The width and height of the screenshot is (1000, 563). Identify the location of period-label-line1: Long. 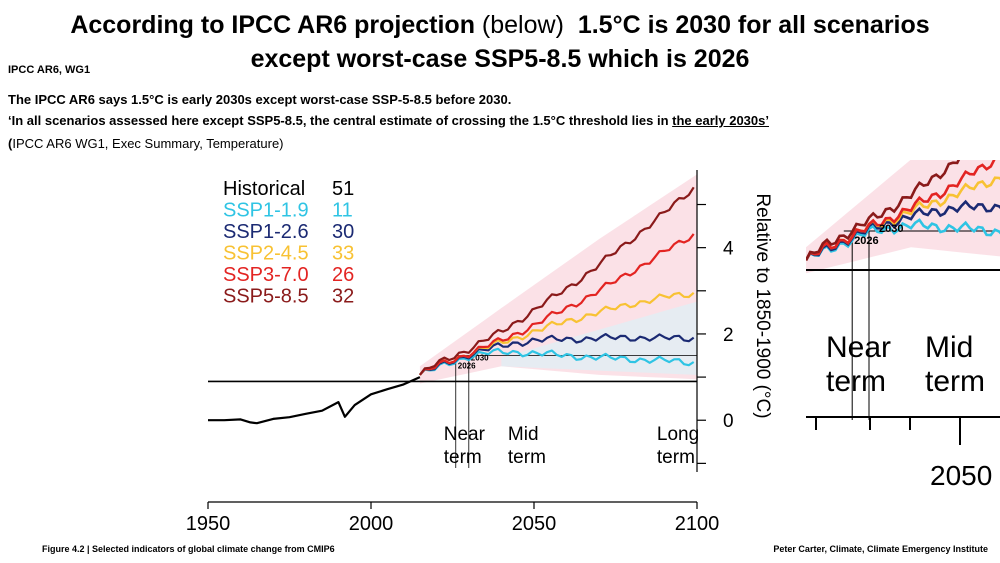
(678, 434).